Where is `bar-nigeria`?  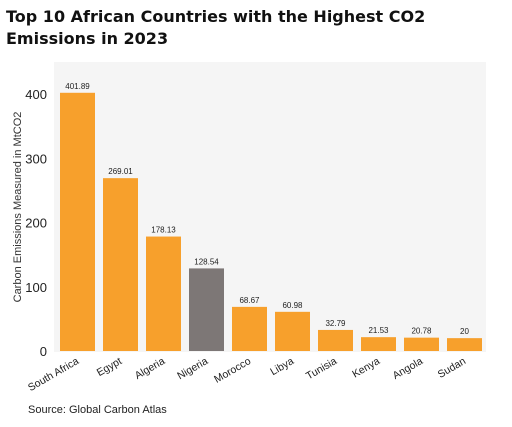
bar-nigeria is located at coordinates (206, 309).